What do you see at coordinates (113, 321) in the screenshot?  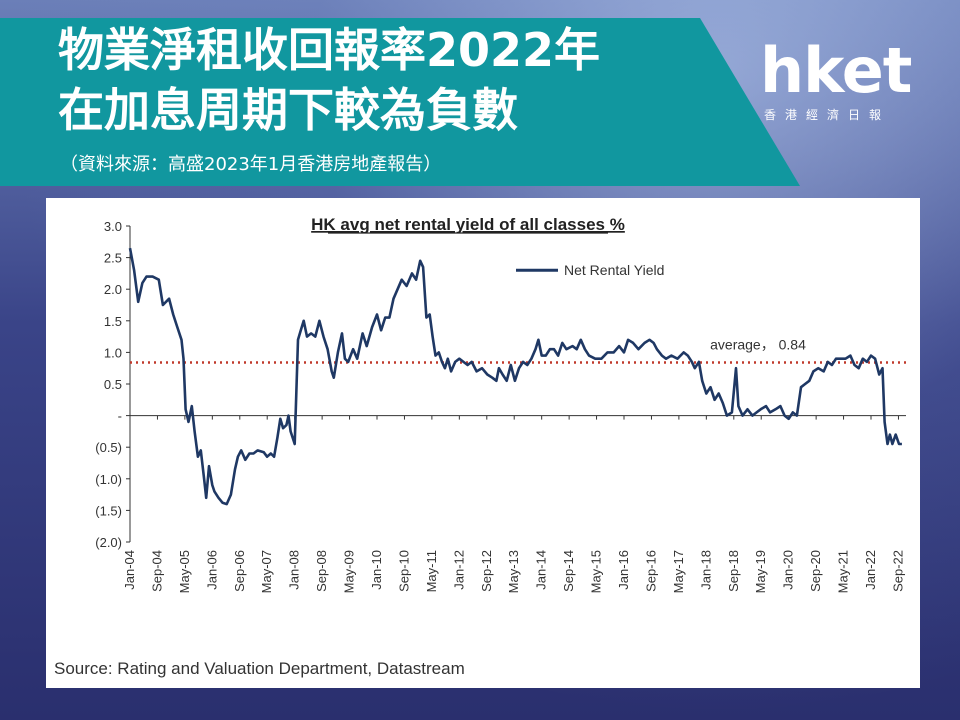 I see `y-tick-label-3: 1.5` at bounding box center [113, 321].